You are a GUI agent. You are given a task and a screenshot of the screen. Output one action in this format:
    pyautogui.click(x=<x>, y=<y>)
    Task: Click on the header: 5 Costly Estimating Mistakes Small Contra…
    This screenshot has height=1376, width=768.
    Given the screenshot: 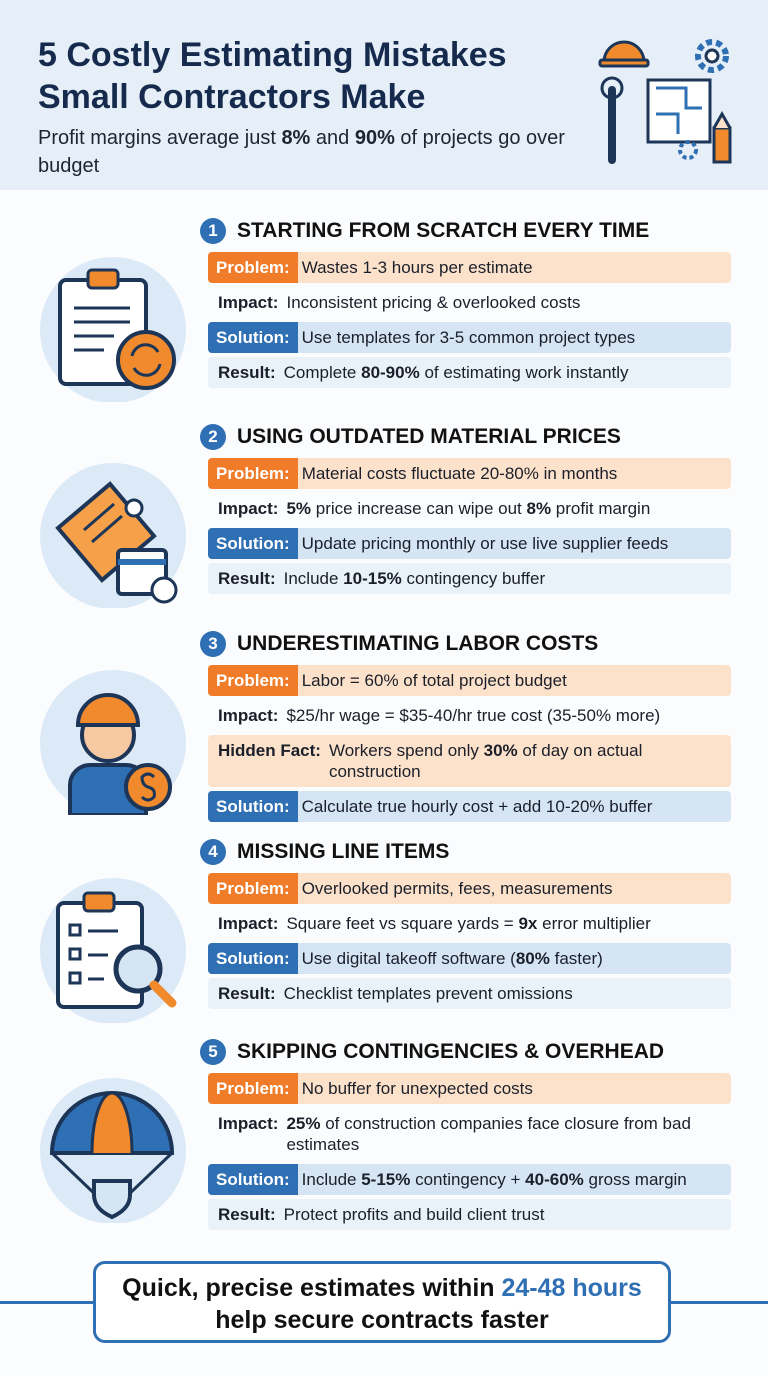 What is the action you would take?
    pyautogui.click(x=384, y=95)
    